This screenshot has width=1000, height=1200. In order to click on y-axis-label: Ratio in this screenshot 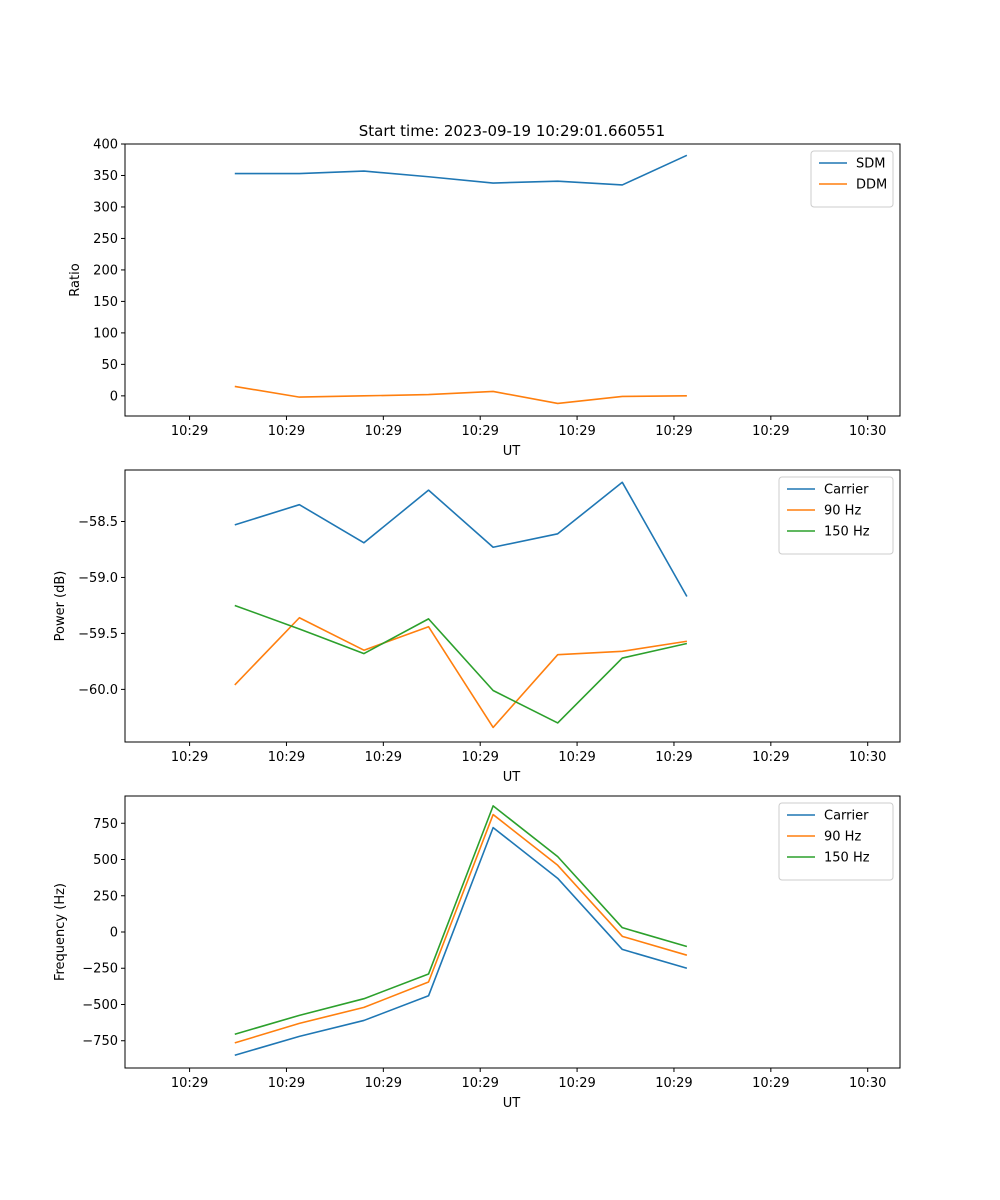, I will do `click(75, 279)`.